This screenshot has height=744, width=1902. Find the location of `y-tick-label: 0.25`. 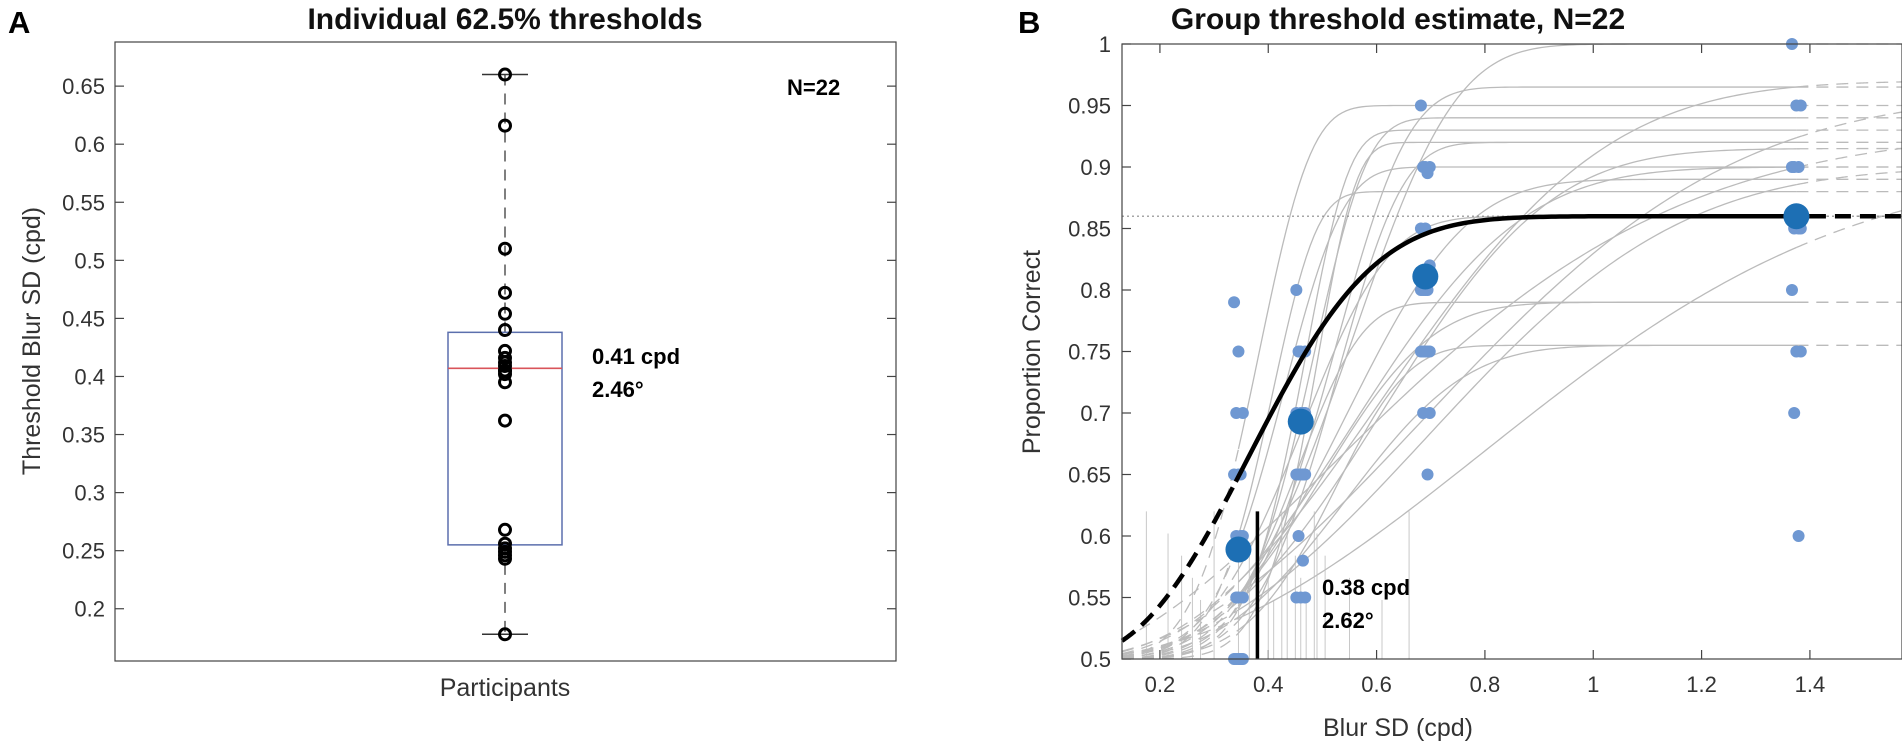

y-tick-label: 0.25 is located at coordinates (83, 551).